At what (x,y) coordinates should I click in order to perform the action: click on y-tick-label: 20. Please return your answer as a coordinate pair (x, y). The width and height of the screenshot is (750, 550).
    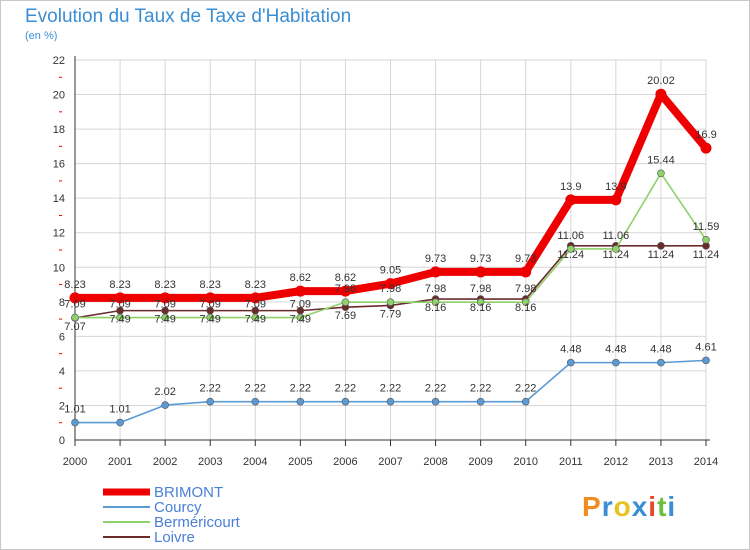
    Looking at the image, I should click on (59, 96).